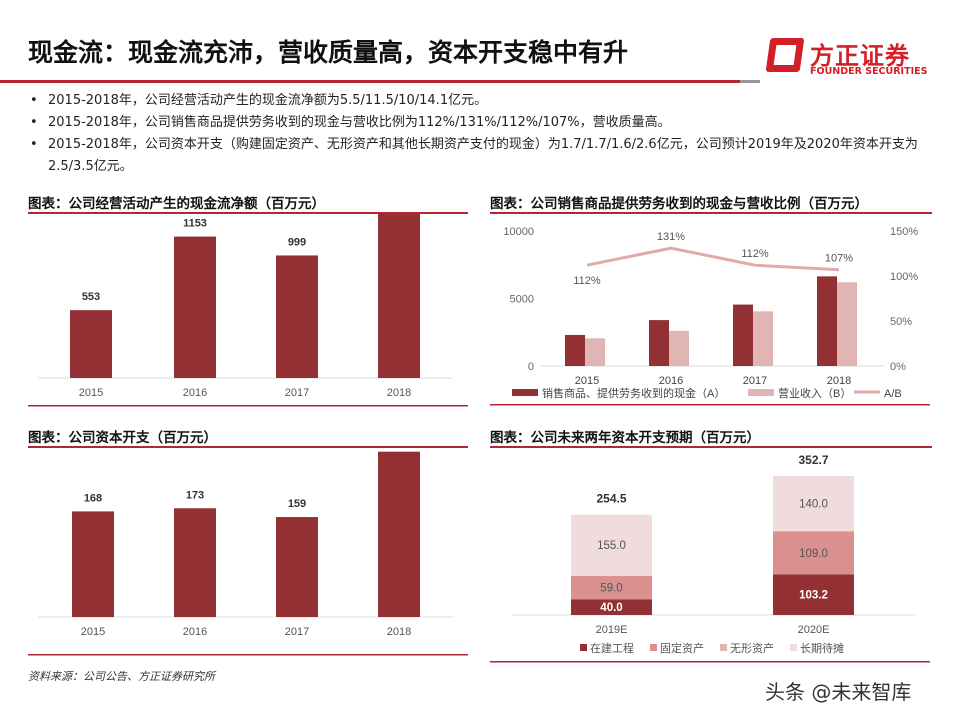  What do you see at coordinates (328, 52) in the screenshot?
I see `page-title: 现金流：现金流充沛，营收质量高，资本开支稳中有升` at bounding box center [328, 52].